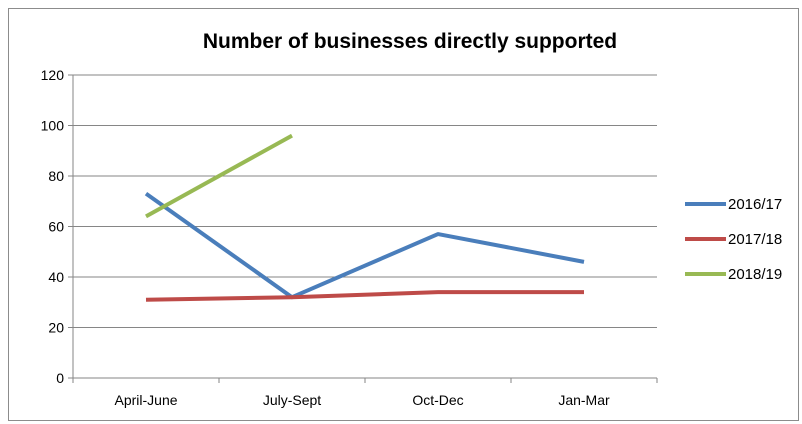  Describe the element at coordinates (755, 274) in the screenshot. I see `legend-label: 2018/19` at that location.